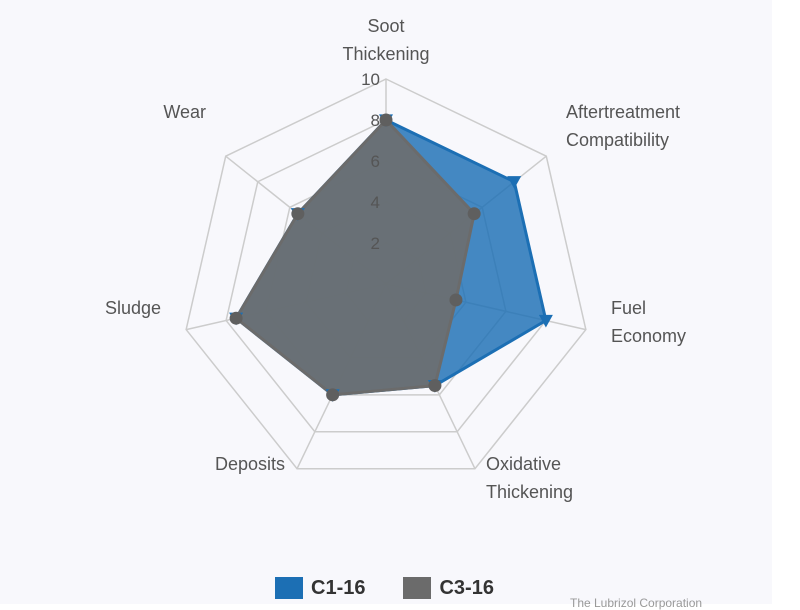 Image resolution: width=800 pixels, height=610 pixels. What do you see at coordinates (648, 322) in the screenshot?
I see `axis-label-2: Fuel Economy` at bounding box center [648, 322].